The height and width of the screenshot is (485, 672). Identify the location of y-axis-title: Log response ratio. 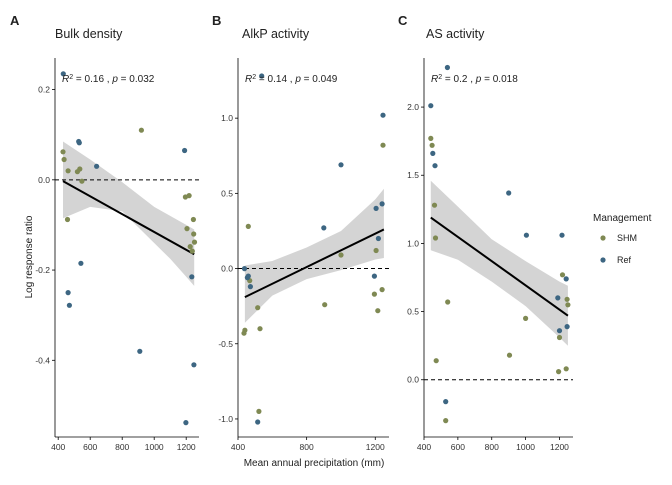
(29, 256).